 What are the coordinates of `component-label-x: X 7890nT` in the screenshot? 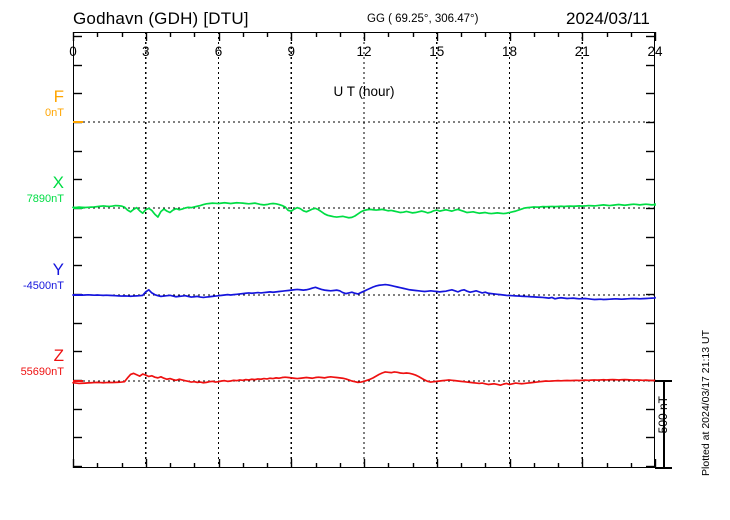 It's located at (36, 190).